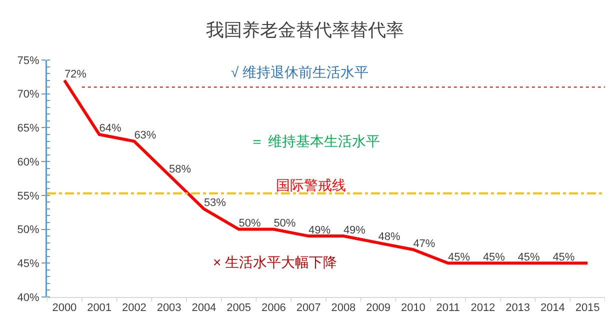 Image resolution: width=610 pixels, height=332 pixels. What do you see at coordinates (239, 308) in the screenshot?
I see `x-tick-label: 2005` at bounding box center [239, 308].